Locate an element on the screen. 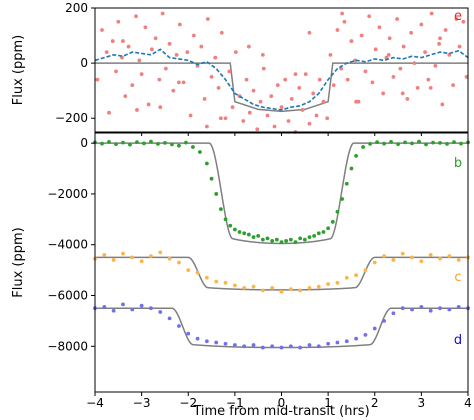 This screenshot has height=420, width=474. bottom-x-tick-label: −1 is located at coordinates (235, 403).